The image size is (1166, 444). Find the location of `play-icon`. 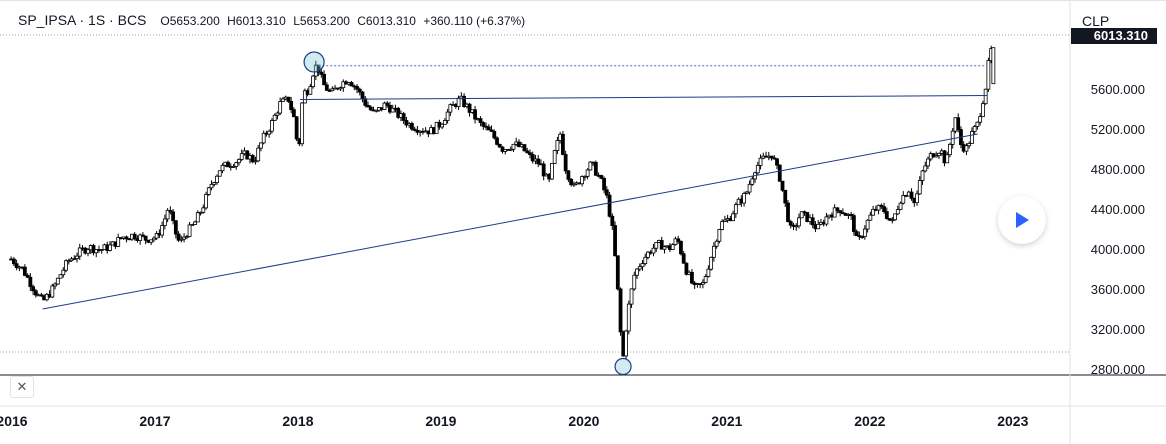

play-icon is located at coordinates (1022, 220).